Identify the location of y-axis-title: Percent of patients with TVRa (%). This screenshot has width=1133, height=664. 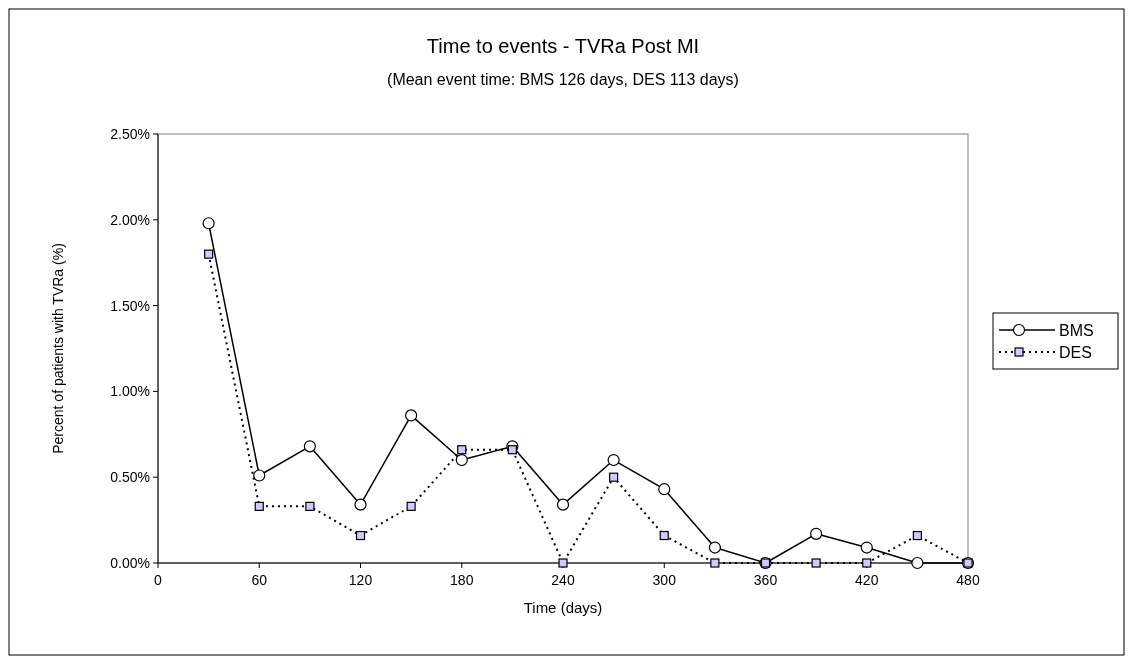
(58, 348).